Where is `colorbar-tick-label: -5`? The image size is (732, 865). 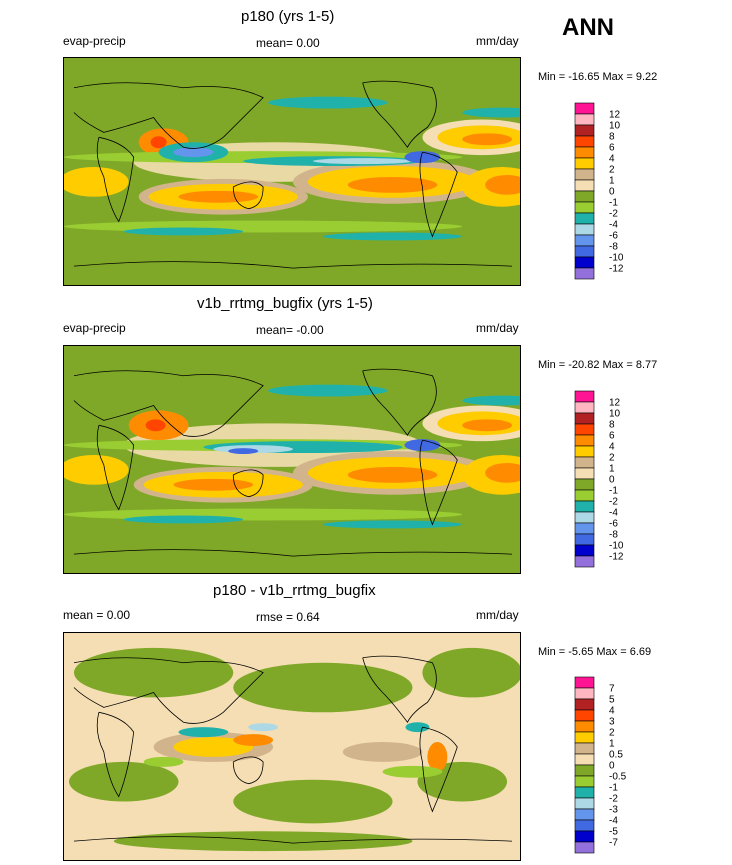
colorbar-tick-label: -5 is located at coordinates (613, 832).